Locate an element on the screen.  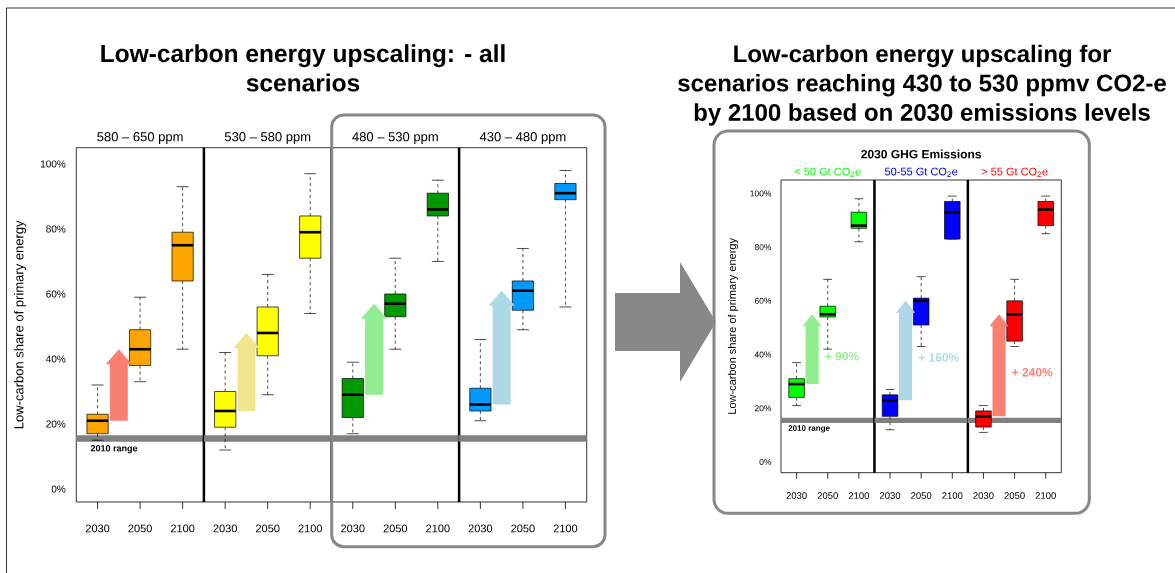
chart-subtitle: 480 – 530 ppm is located at coordinates (395, 138).